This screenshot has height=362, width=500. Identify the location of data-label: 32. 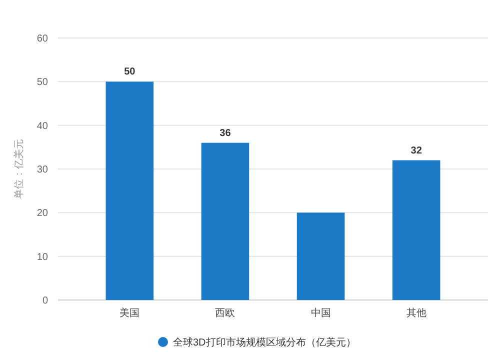
(416, 150).